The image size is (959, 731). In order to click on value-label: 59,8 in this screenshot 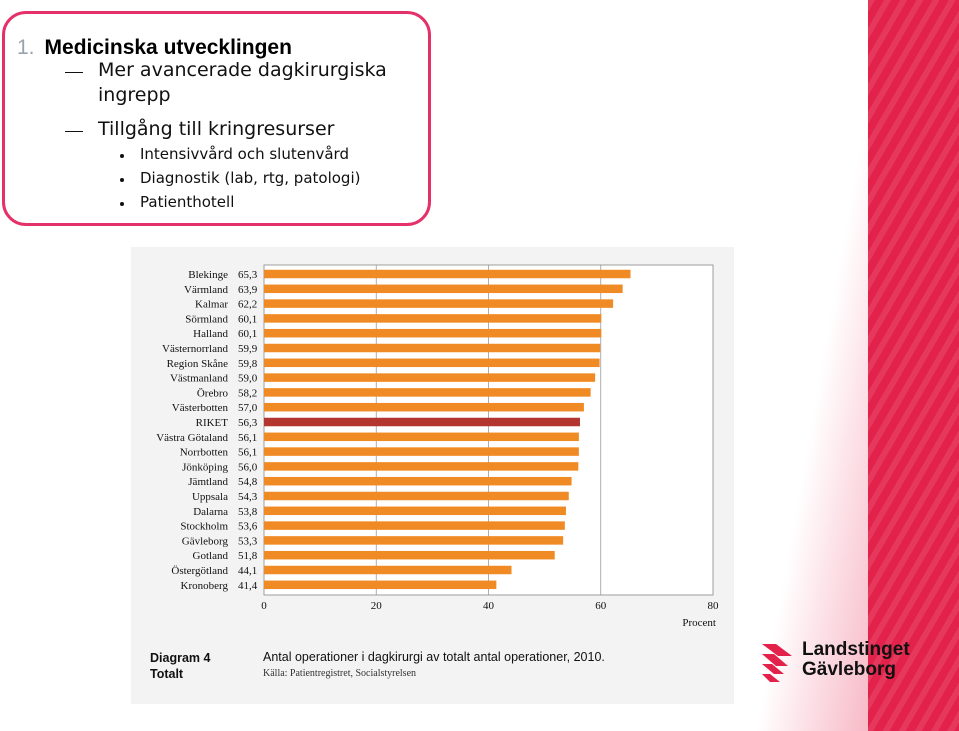, I will do `click(248, 364)`.